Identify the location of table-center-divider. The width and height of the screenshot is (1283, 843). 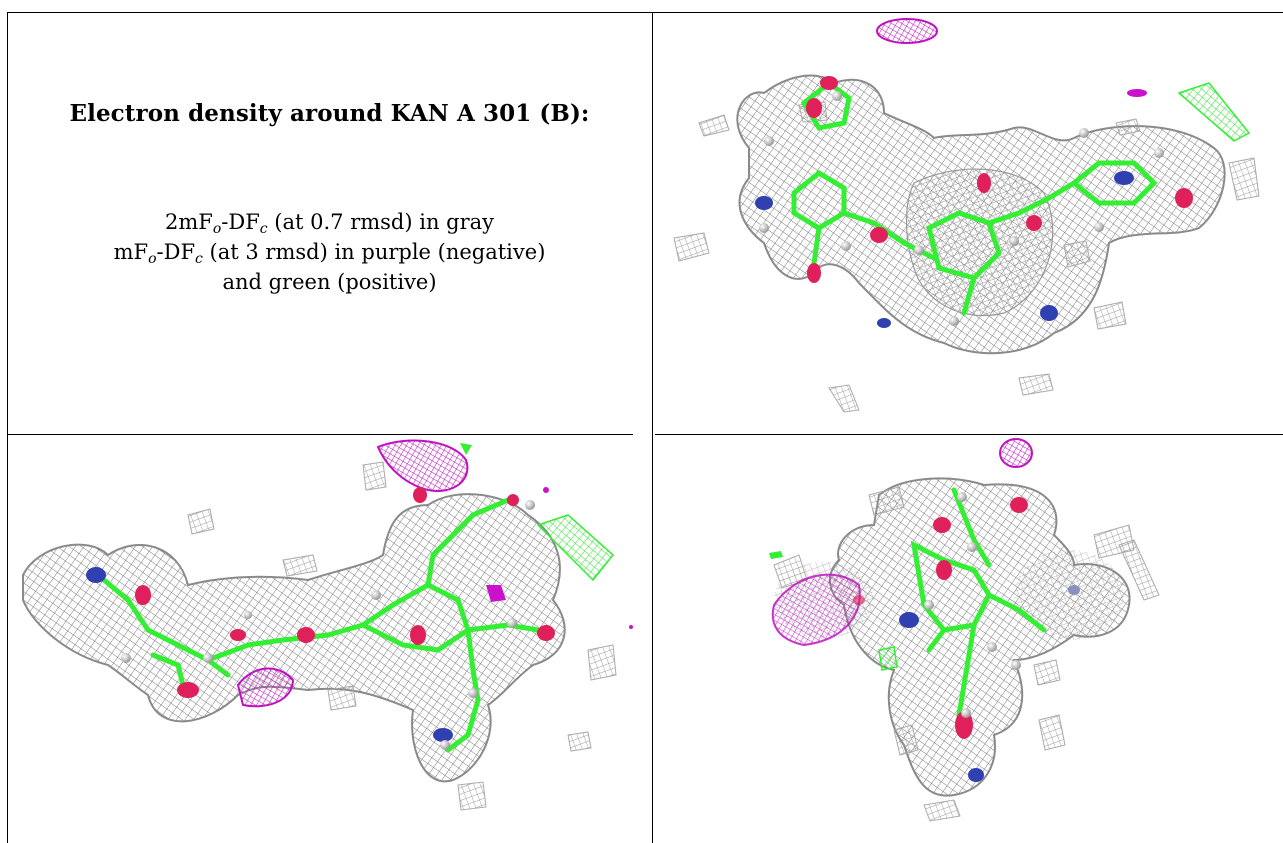
(652, 427).